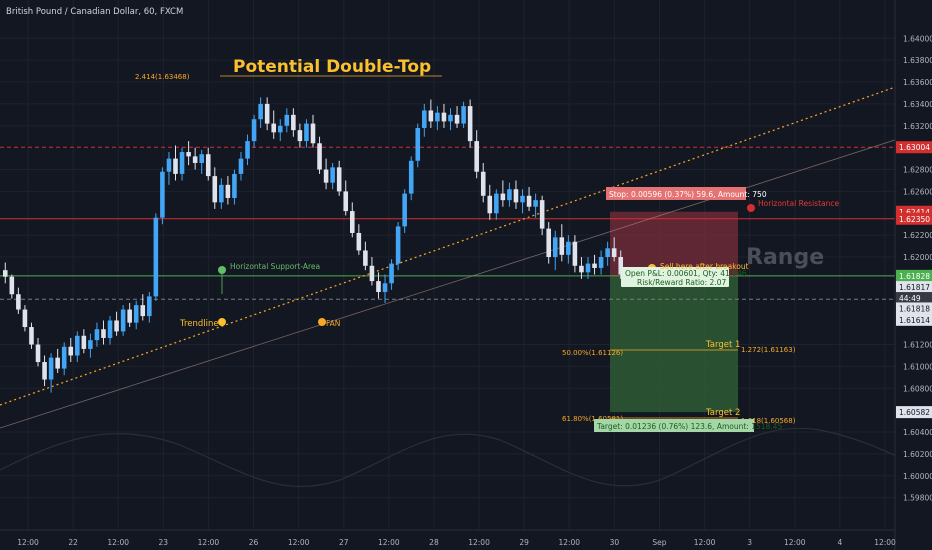 This screenshot has width=932, height=550. Describe the element at coordinates (681, 282) in the screenshot. I see `rr-text: Risk/Reward Ratio: 2.07` at that location.